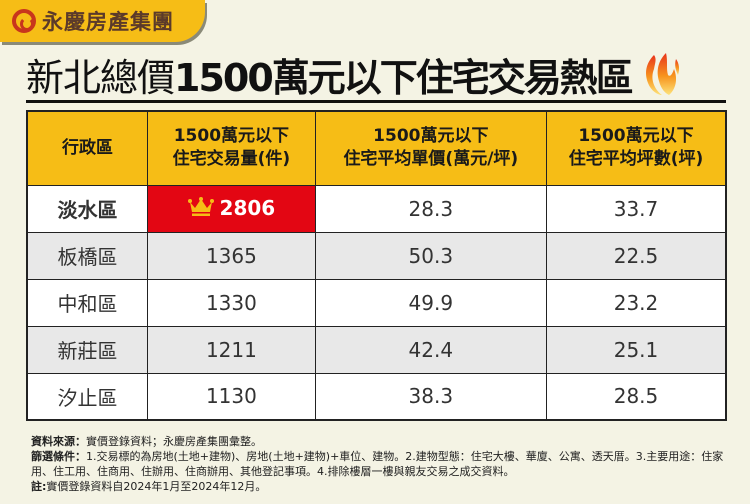 This screenshot has height=504, width=750. Describe the element at coordinates (636, 148) in the screenshot. I see `header-avg-ping: 1500萬元以下 住宅平均坪數(坪)` at that location.